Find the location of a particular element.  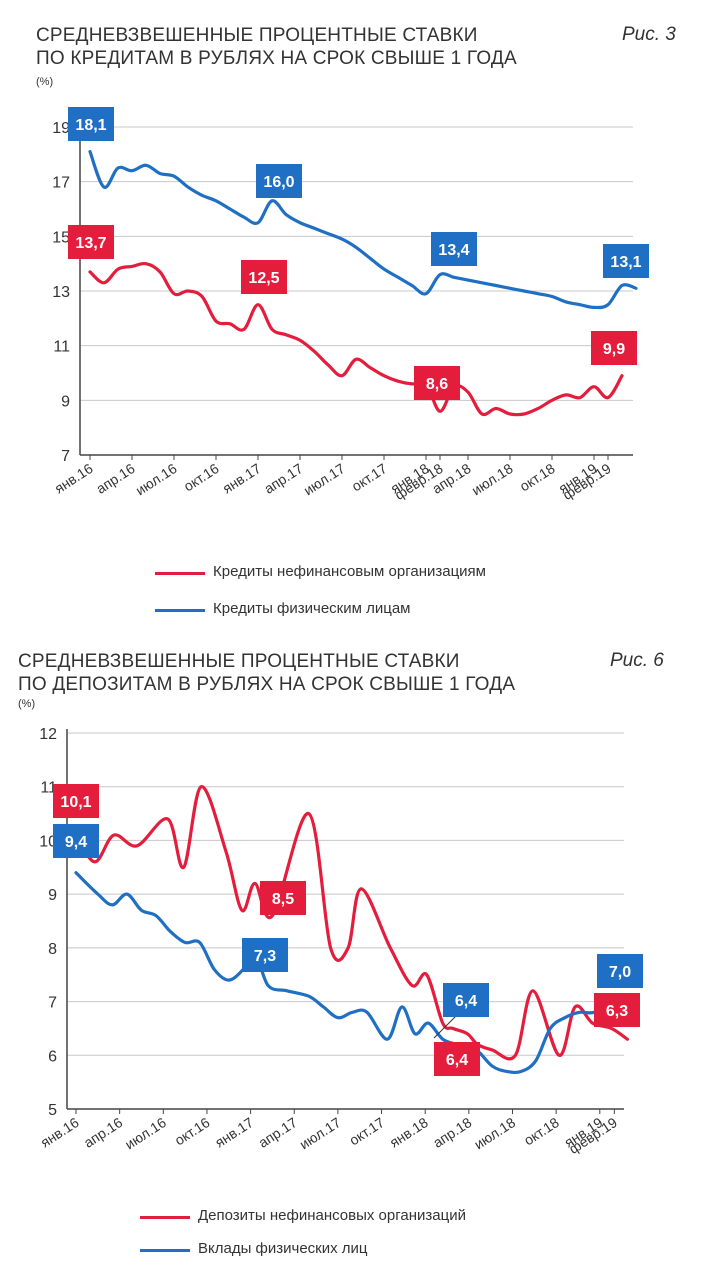

legend-label: Депозиты нефинансовых организаций is located at coordinates (332, 1215).